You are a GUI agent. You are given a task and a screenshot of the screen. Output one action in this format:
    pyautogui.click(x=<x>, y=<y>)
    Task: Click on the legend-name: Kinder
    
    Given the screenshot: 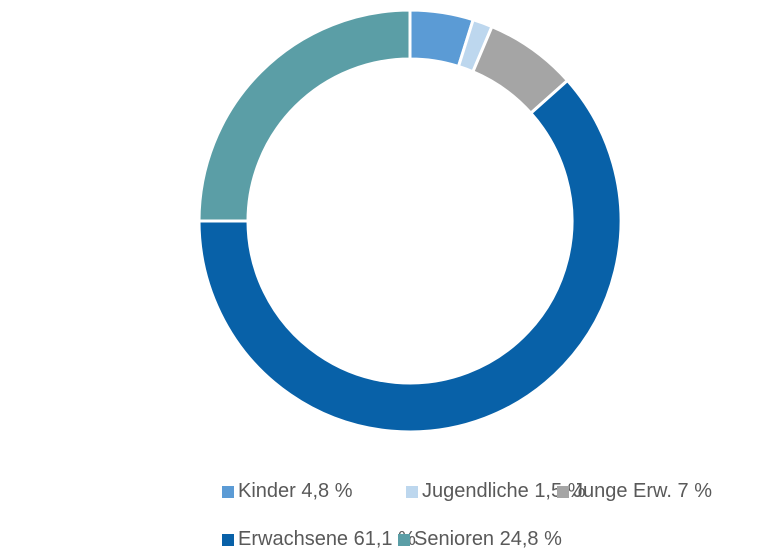 What is the action you would take?
    pyautogui.click(x=267, y=491)
    